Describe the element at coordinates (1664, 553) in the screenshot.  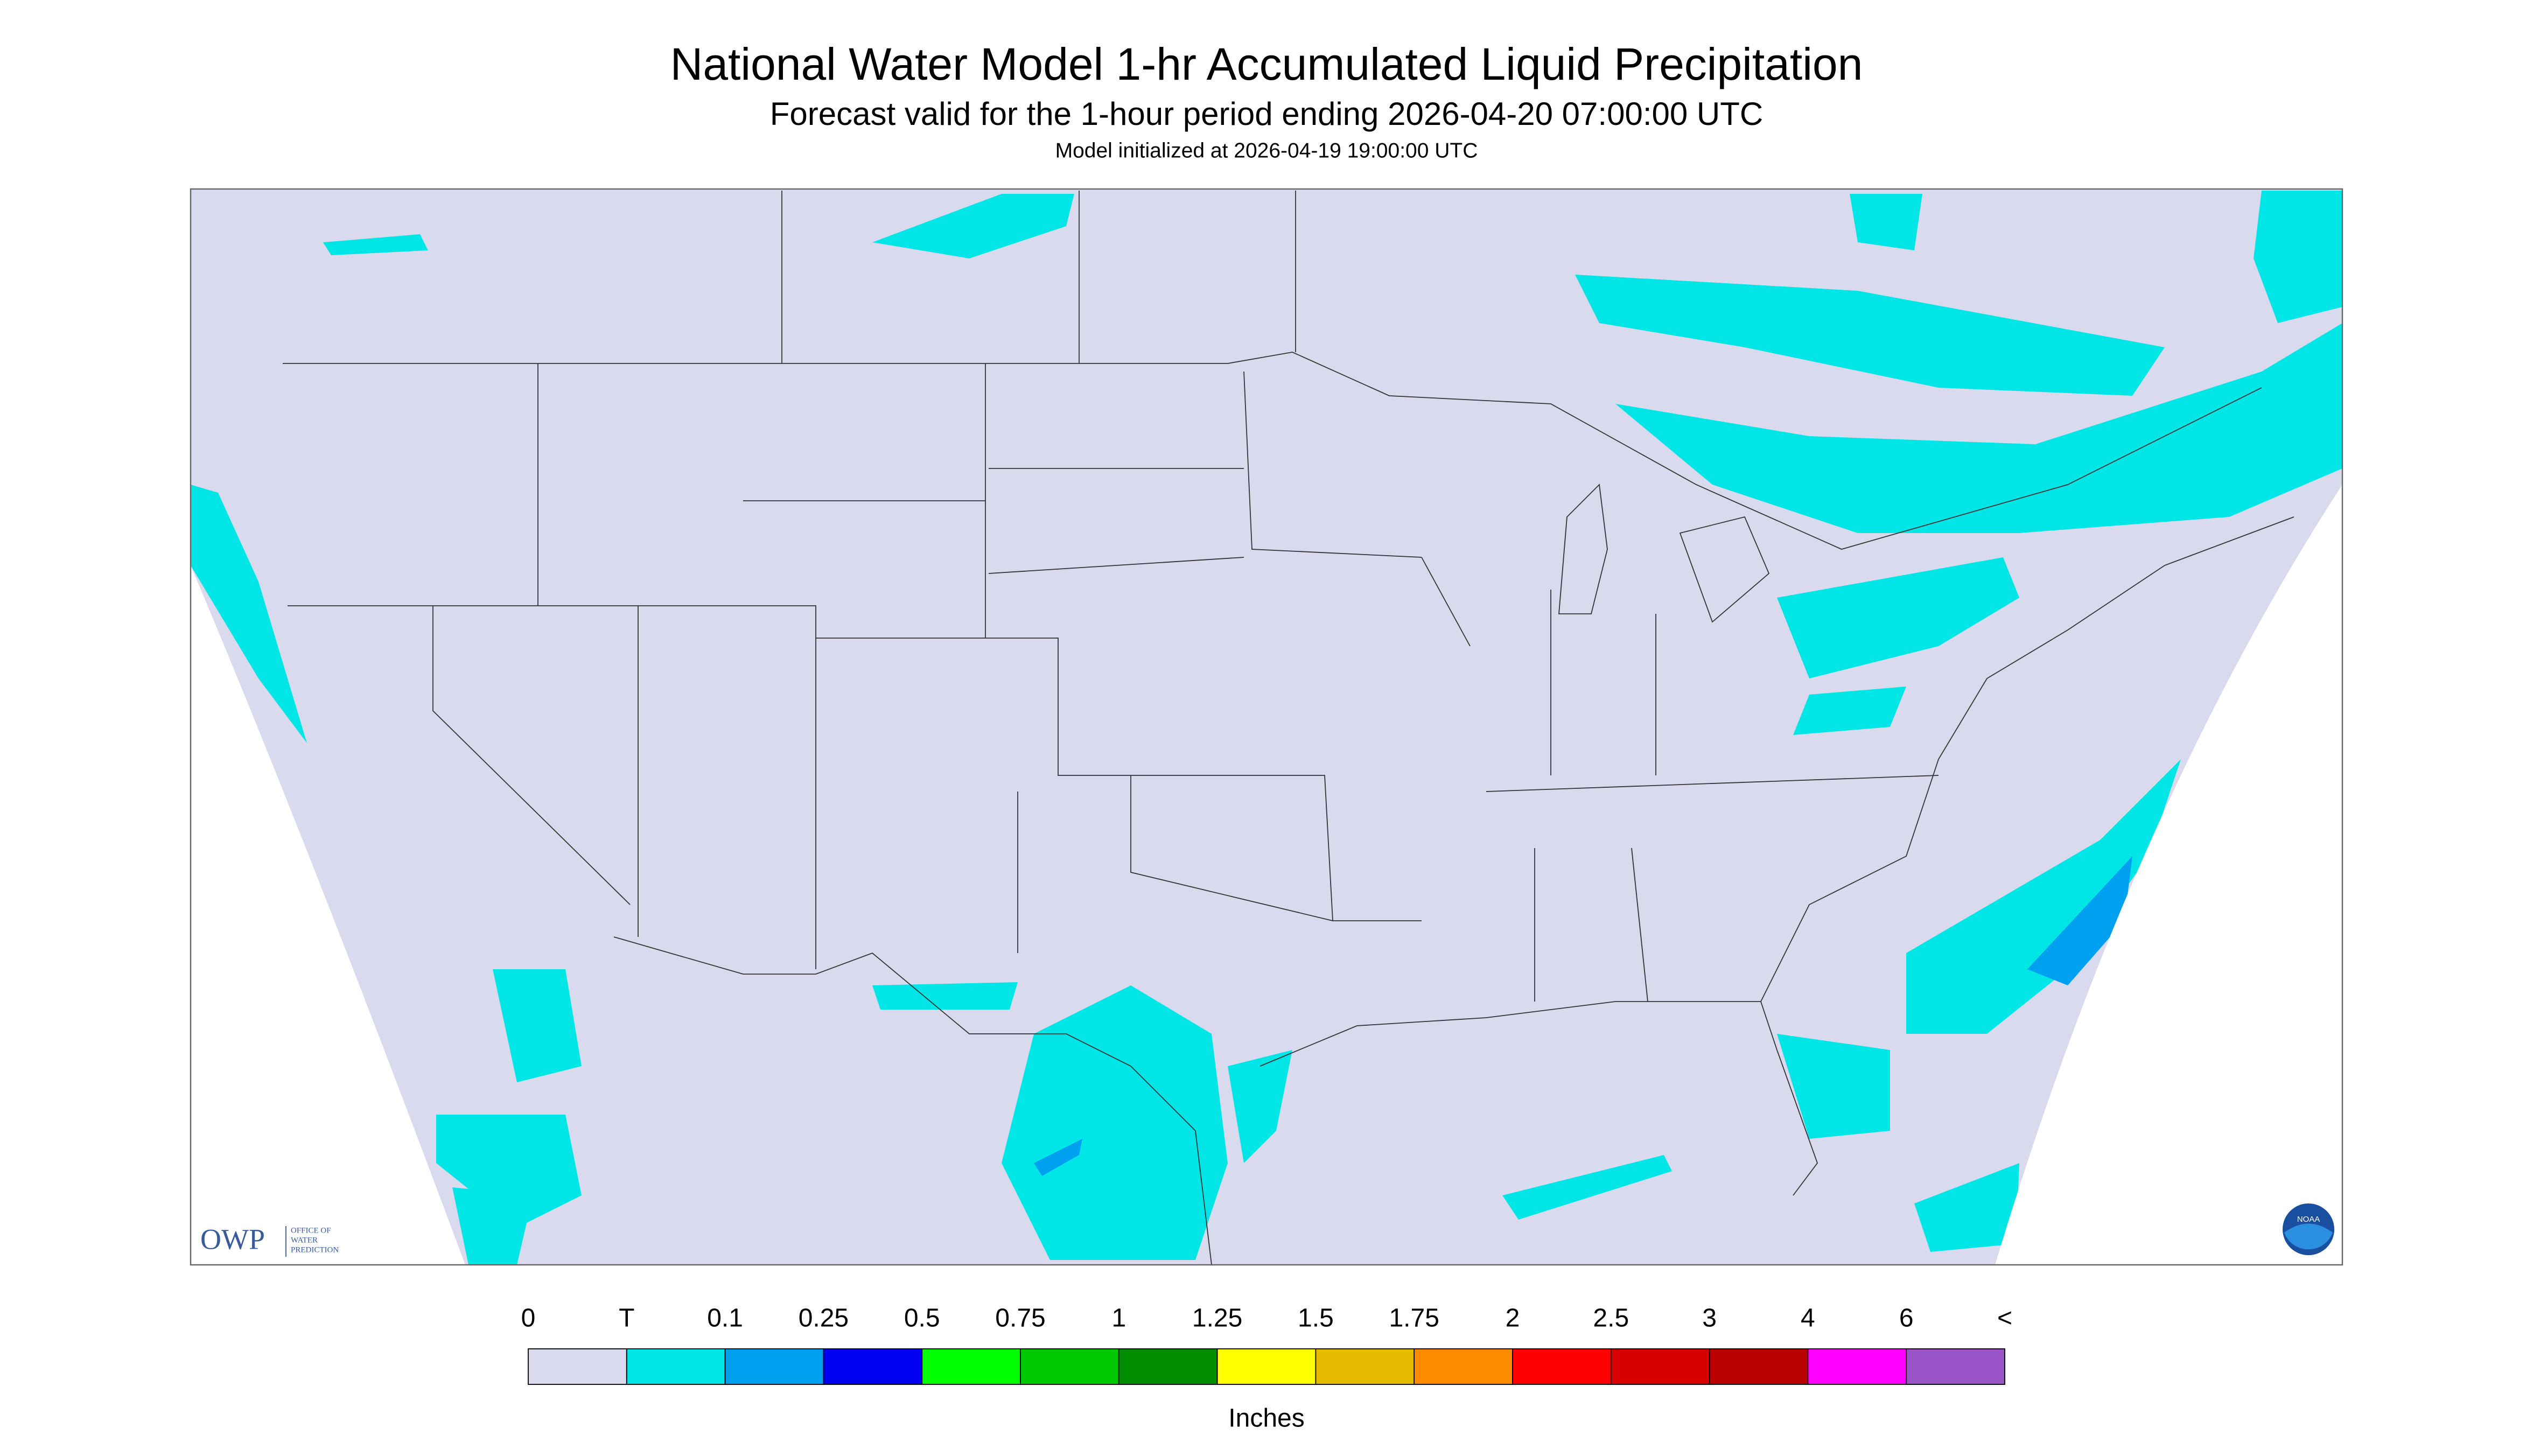
I see `lake` at that location.